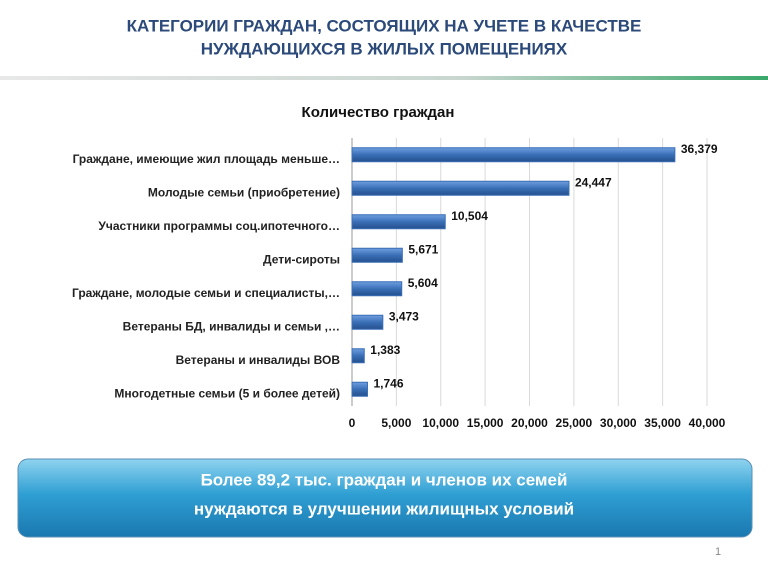 Image resolution: width=768 pixels, height=576 pixels. I want to click on slide-title: НУЖДАЮЩИХСЯ В ЖИЛЫХ ПОМЕЩЕНИЯХ, so click(384, 48).